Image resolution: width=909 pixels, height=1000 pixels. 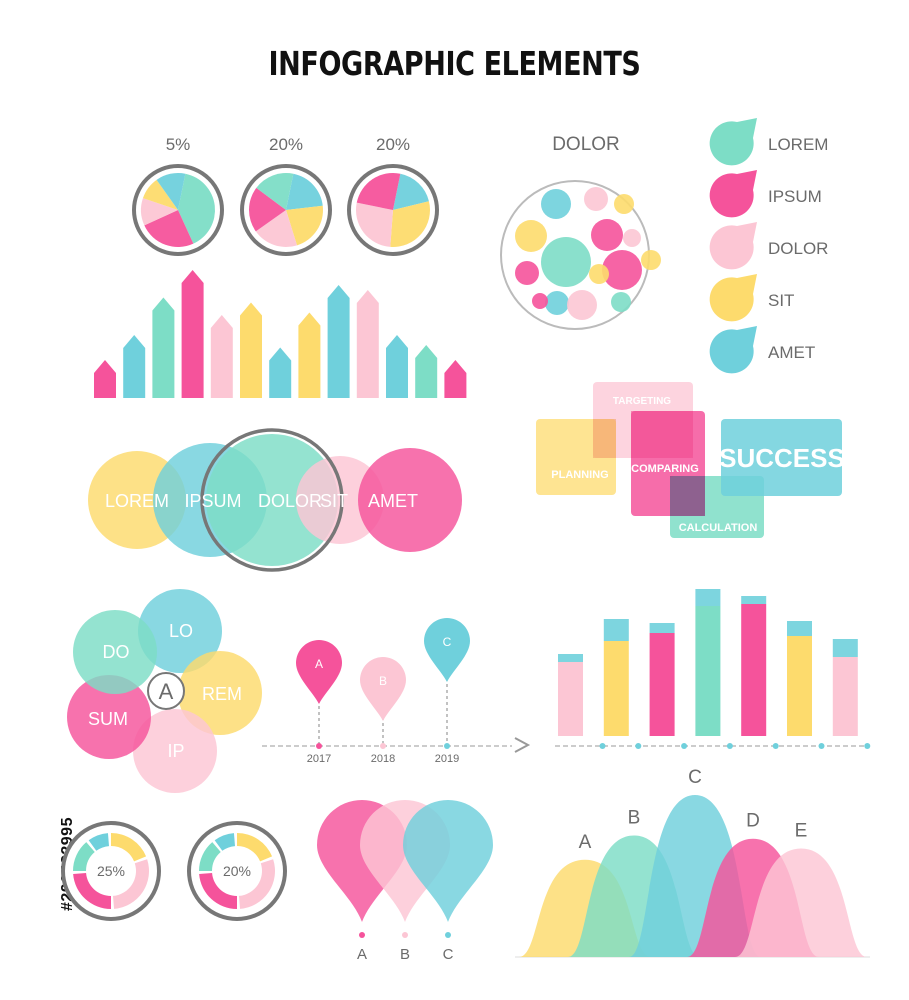 What do you see at coordinates (111, 871) in the screenshot?
I see `donut-label: 25%` at bounding box center [111, 871].